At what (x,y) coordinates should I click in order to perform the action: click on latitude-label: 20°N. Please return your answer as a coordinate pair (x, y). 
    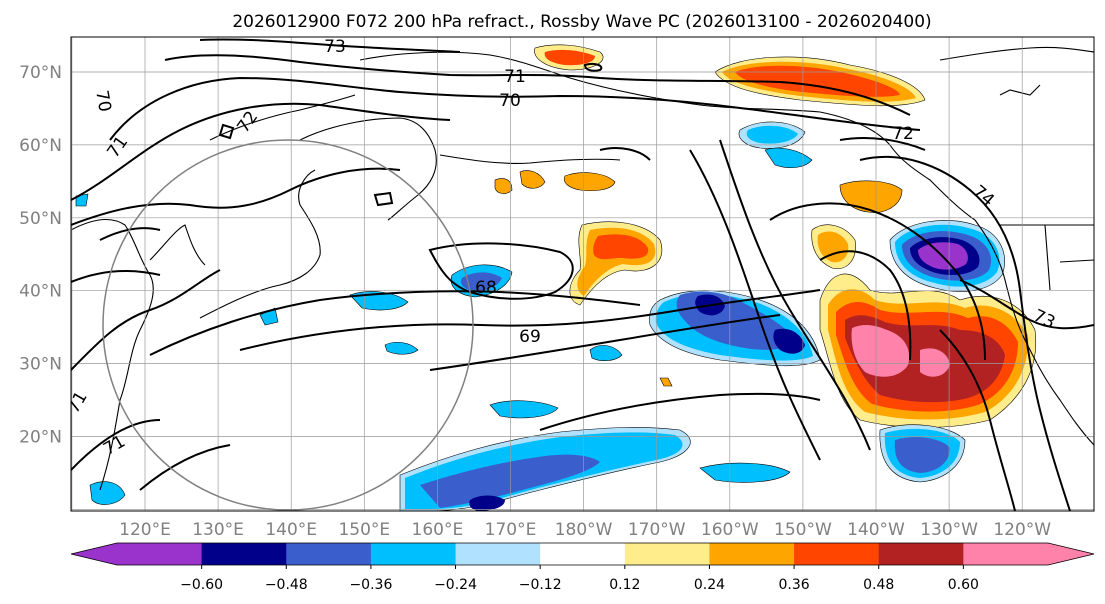
    Looking at the image, I should click on (40, 438).